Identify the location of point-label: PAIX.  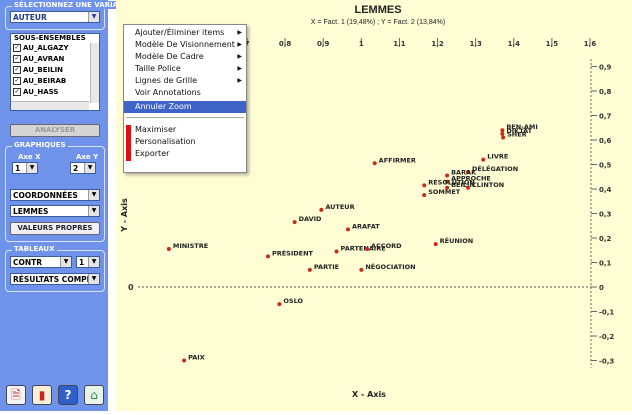
(196, 358).